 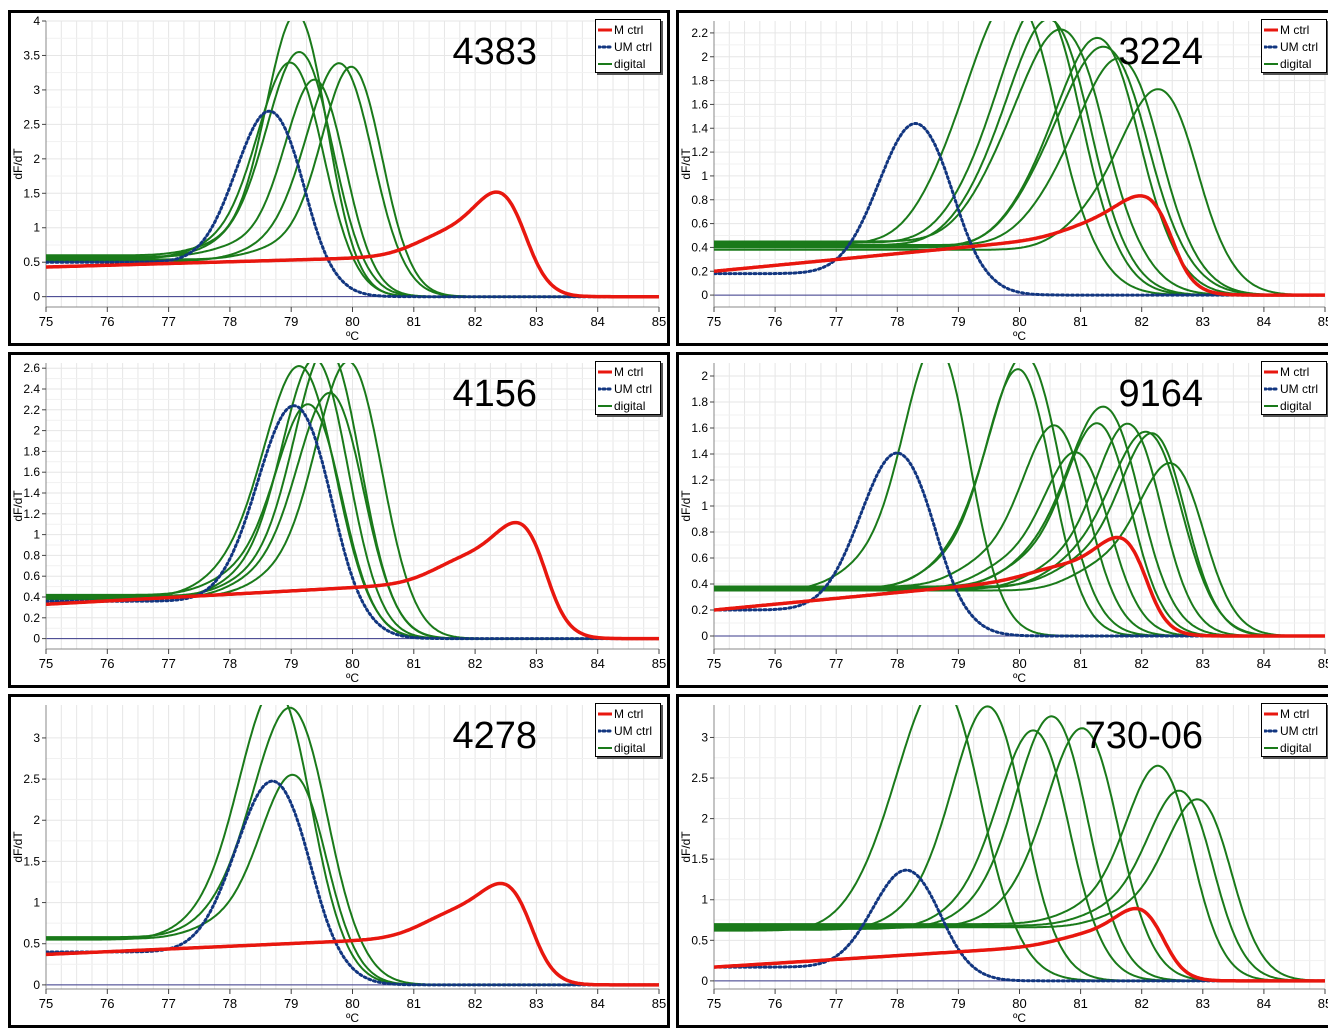 I want to click on x-tick-label: 79, so click(x=291, y=321).